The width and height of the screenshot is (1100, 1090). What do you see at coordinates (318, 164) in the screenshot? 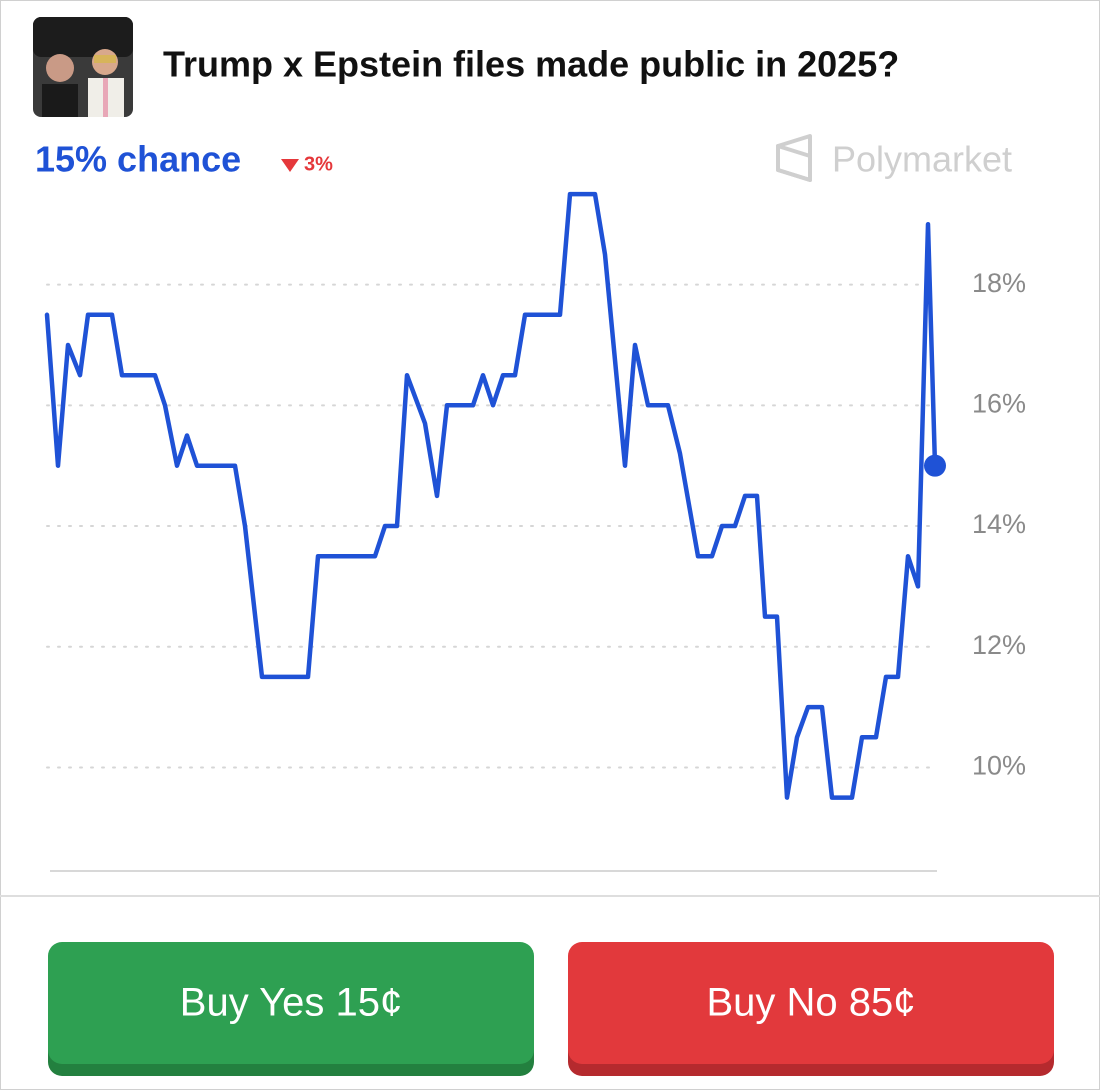
I see `change: 3%` at bounding box center [318, 164].